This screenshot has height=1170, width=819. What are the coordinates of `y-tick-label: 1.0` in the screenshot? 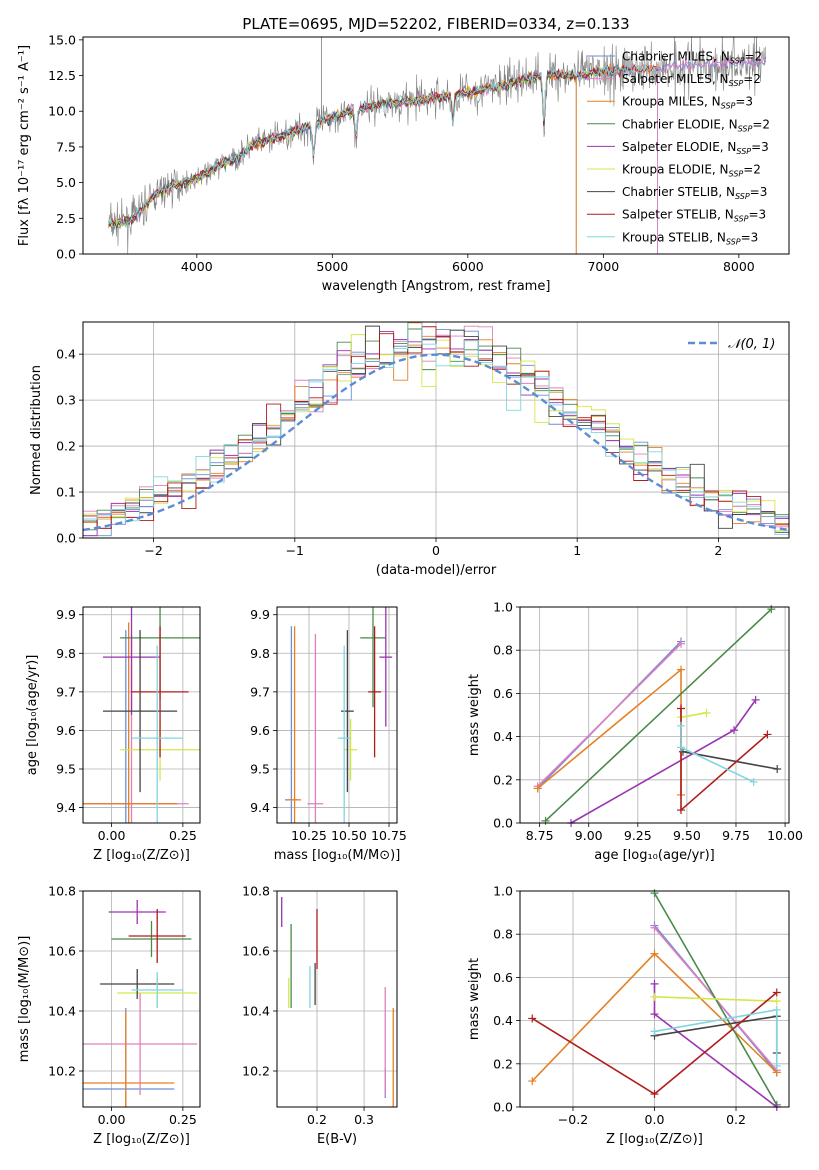 It's located at (503, 891).